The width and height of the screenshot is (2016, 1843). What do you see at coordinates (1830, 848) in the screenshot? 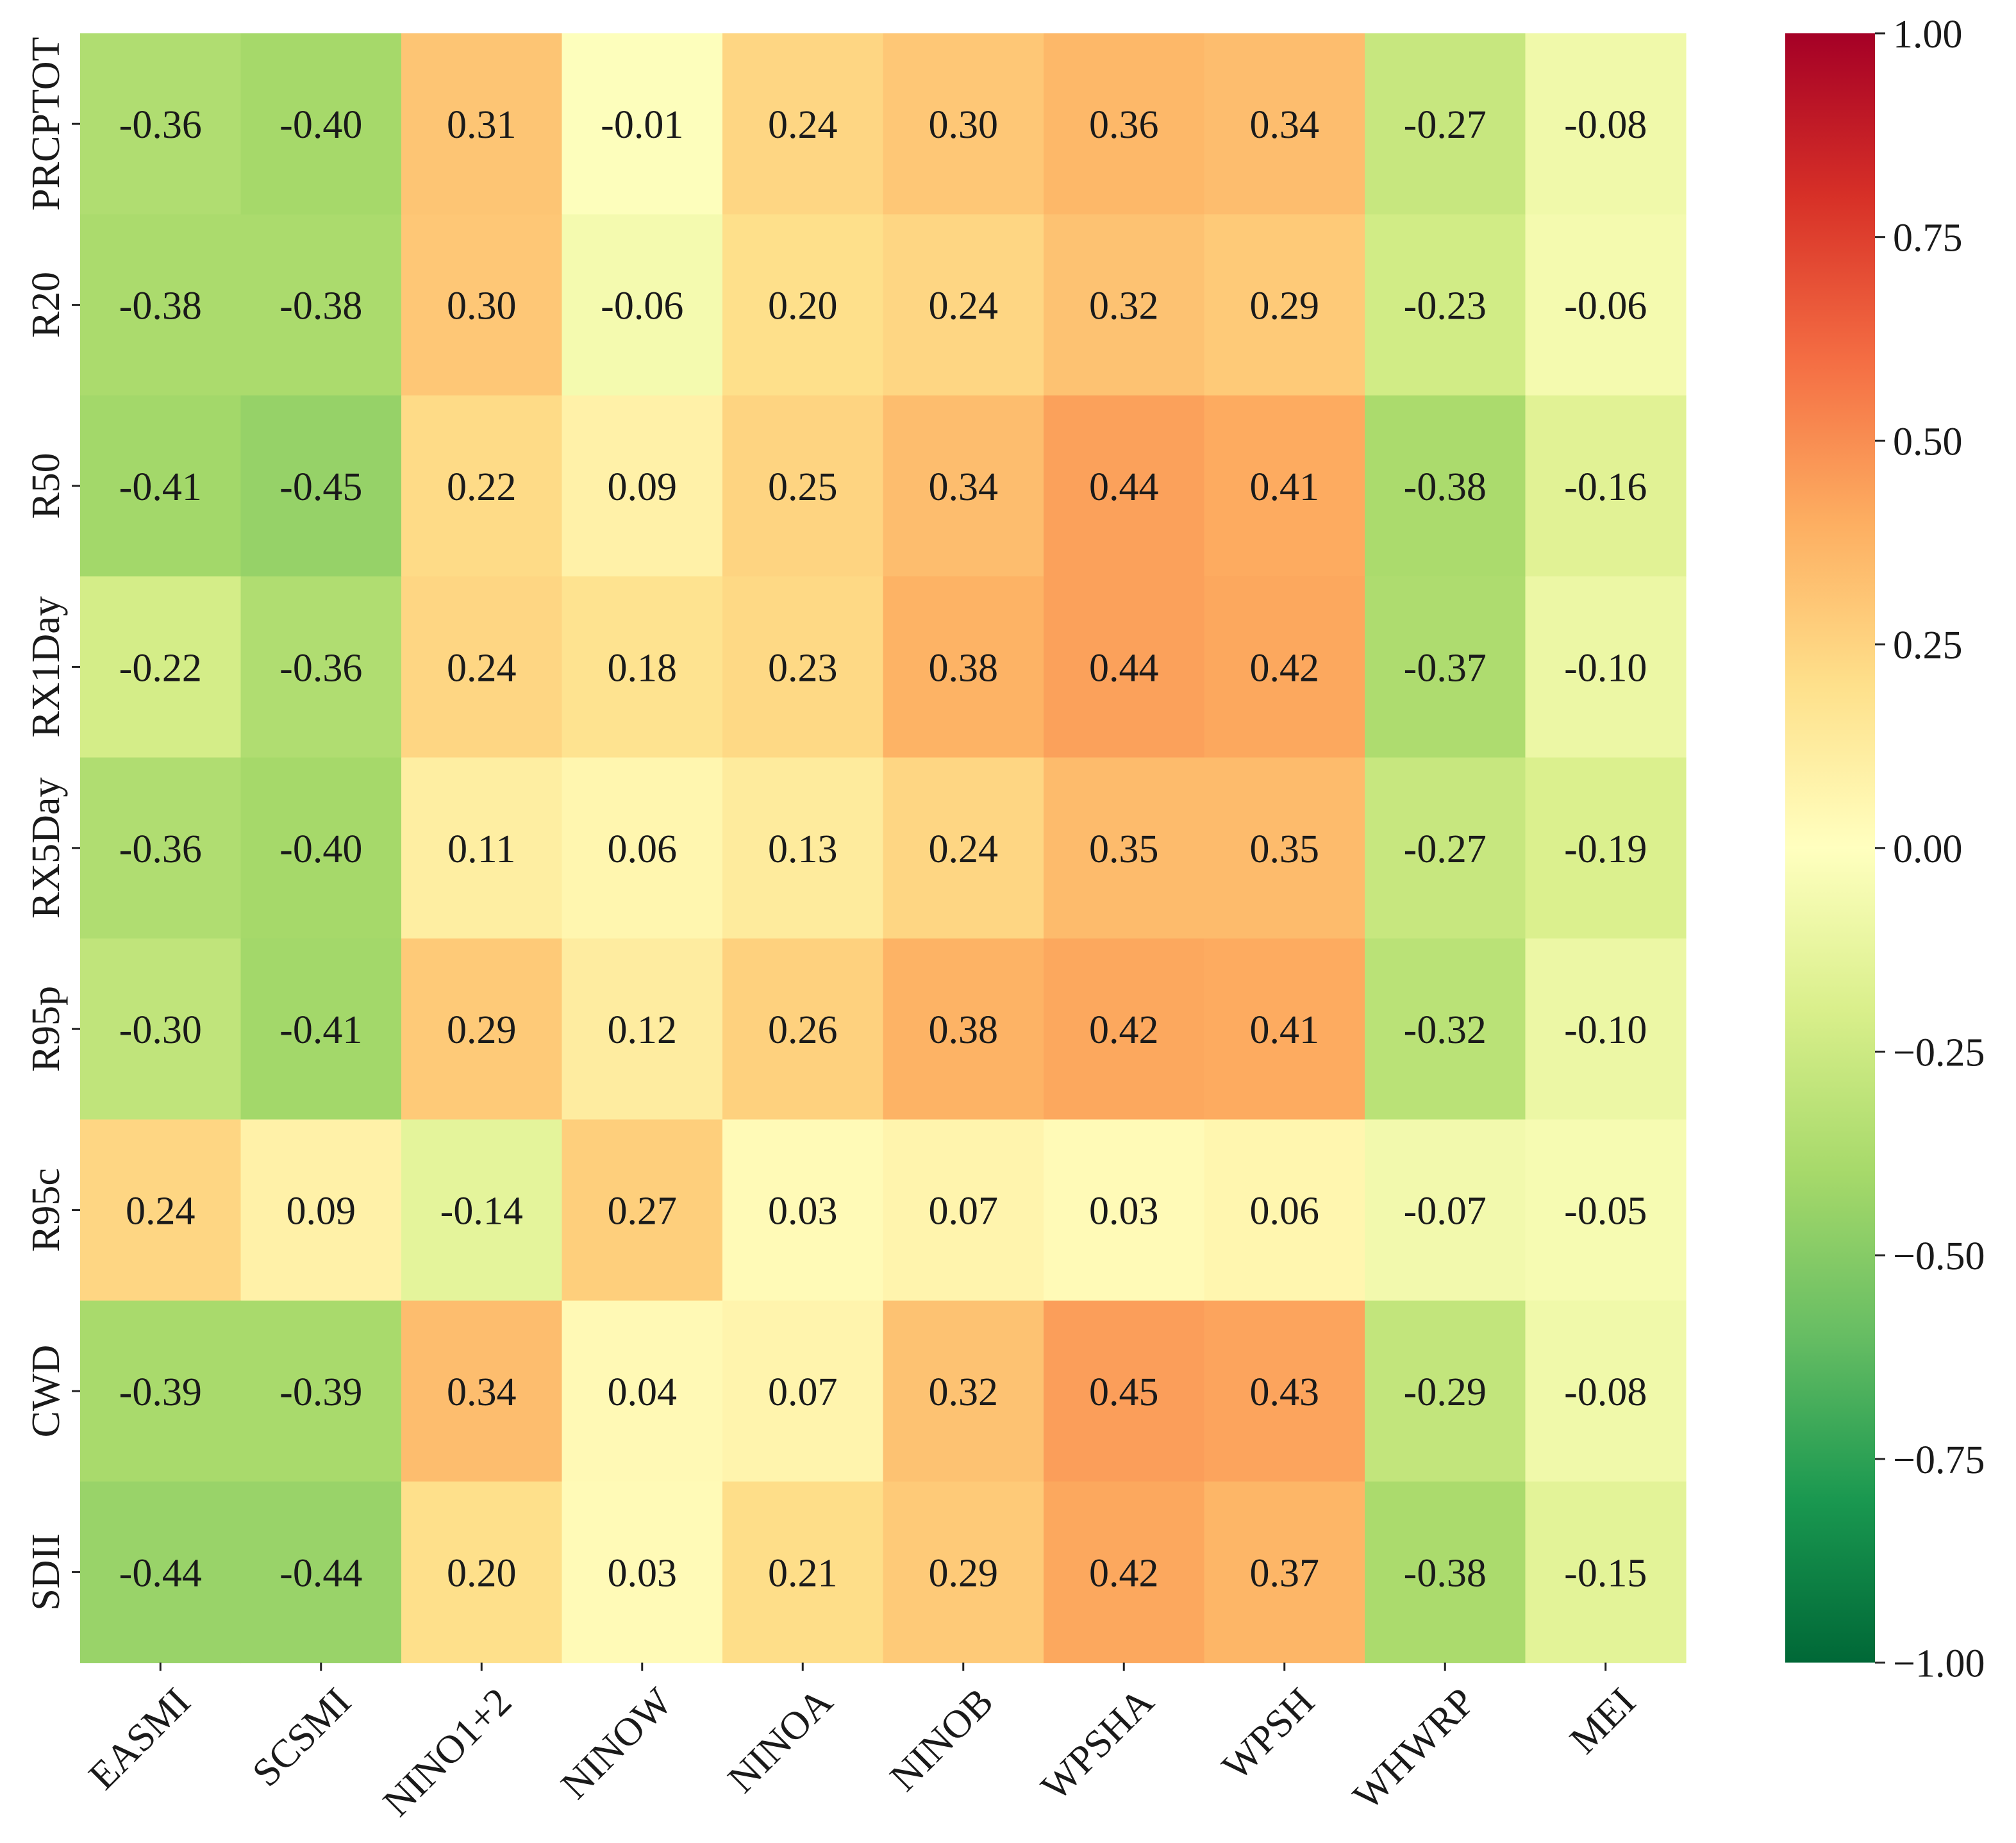
I see `colorbar` at bounding box center [1830, 848].